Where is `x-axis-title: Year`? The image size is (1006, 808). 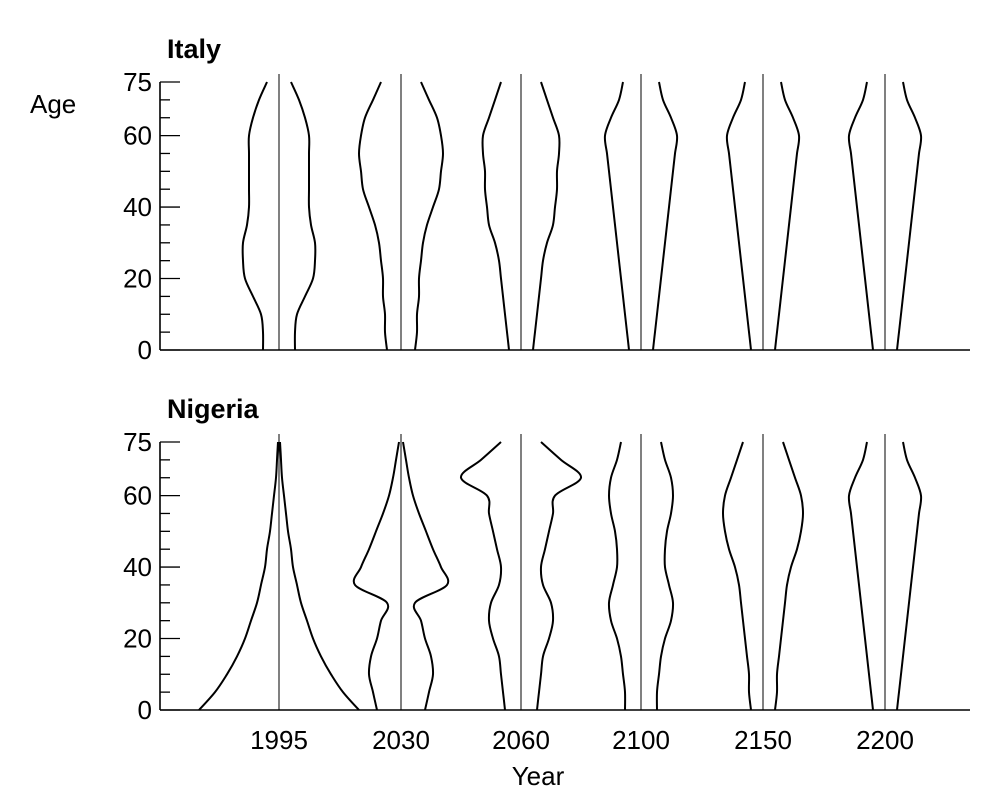
x-axis-title: Year is located at coordinates (538, 776).